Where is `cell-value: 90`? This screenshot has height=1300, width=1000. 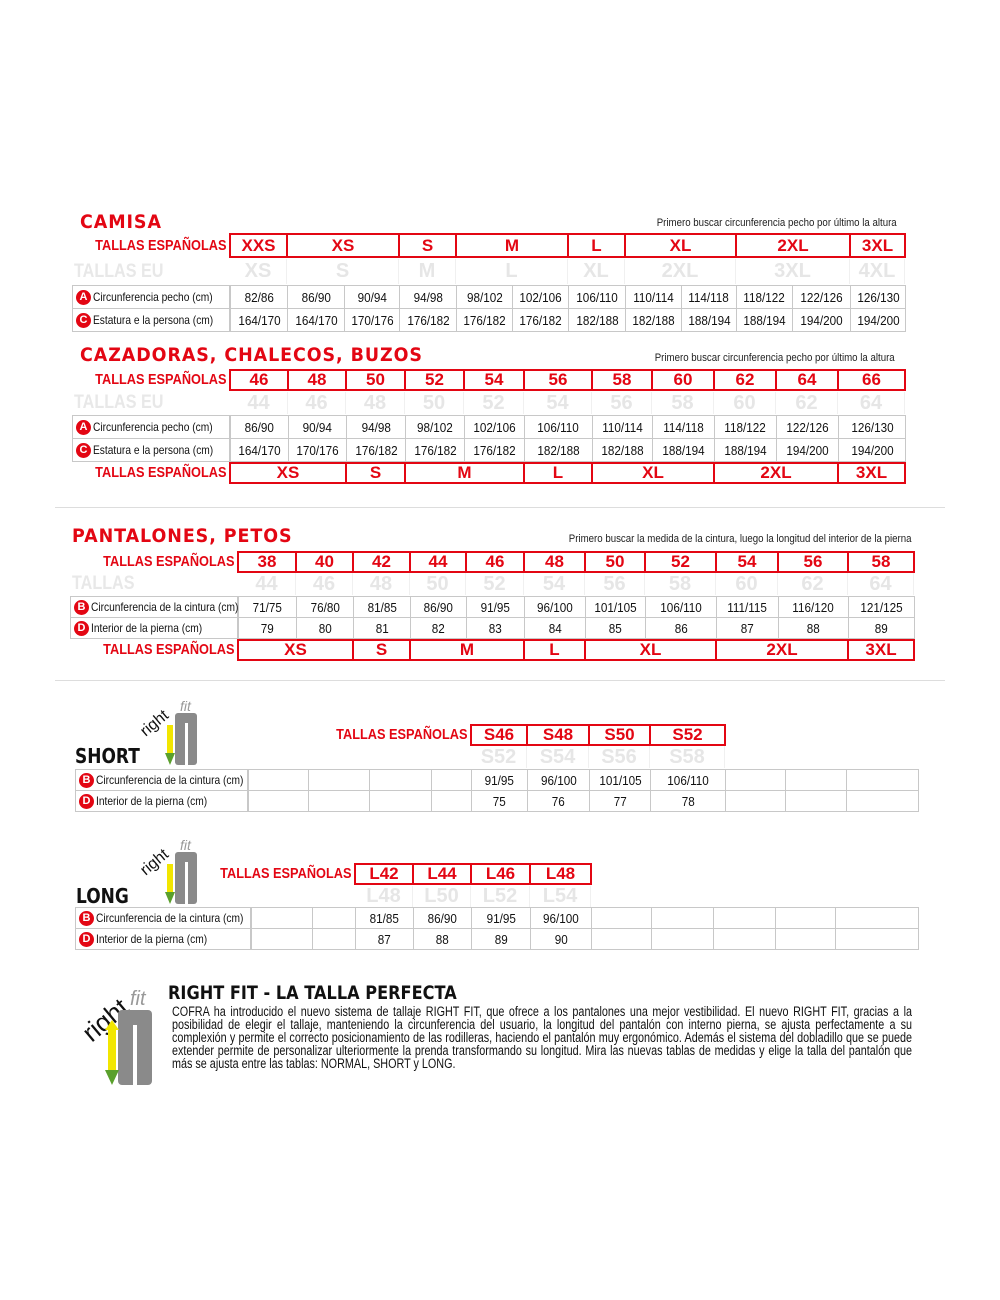
cell-value: 90 is located at coordinates (561, 939).